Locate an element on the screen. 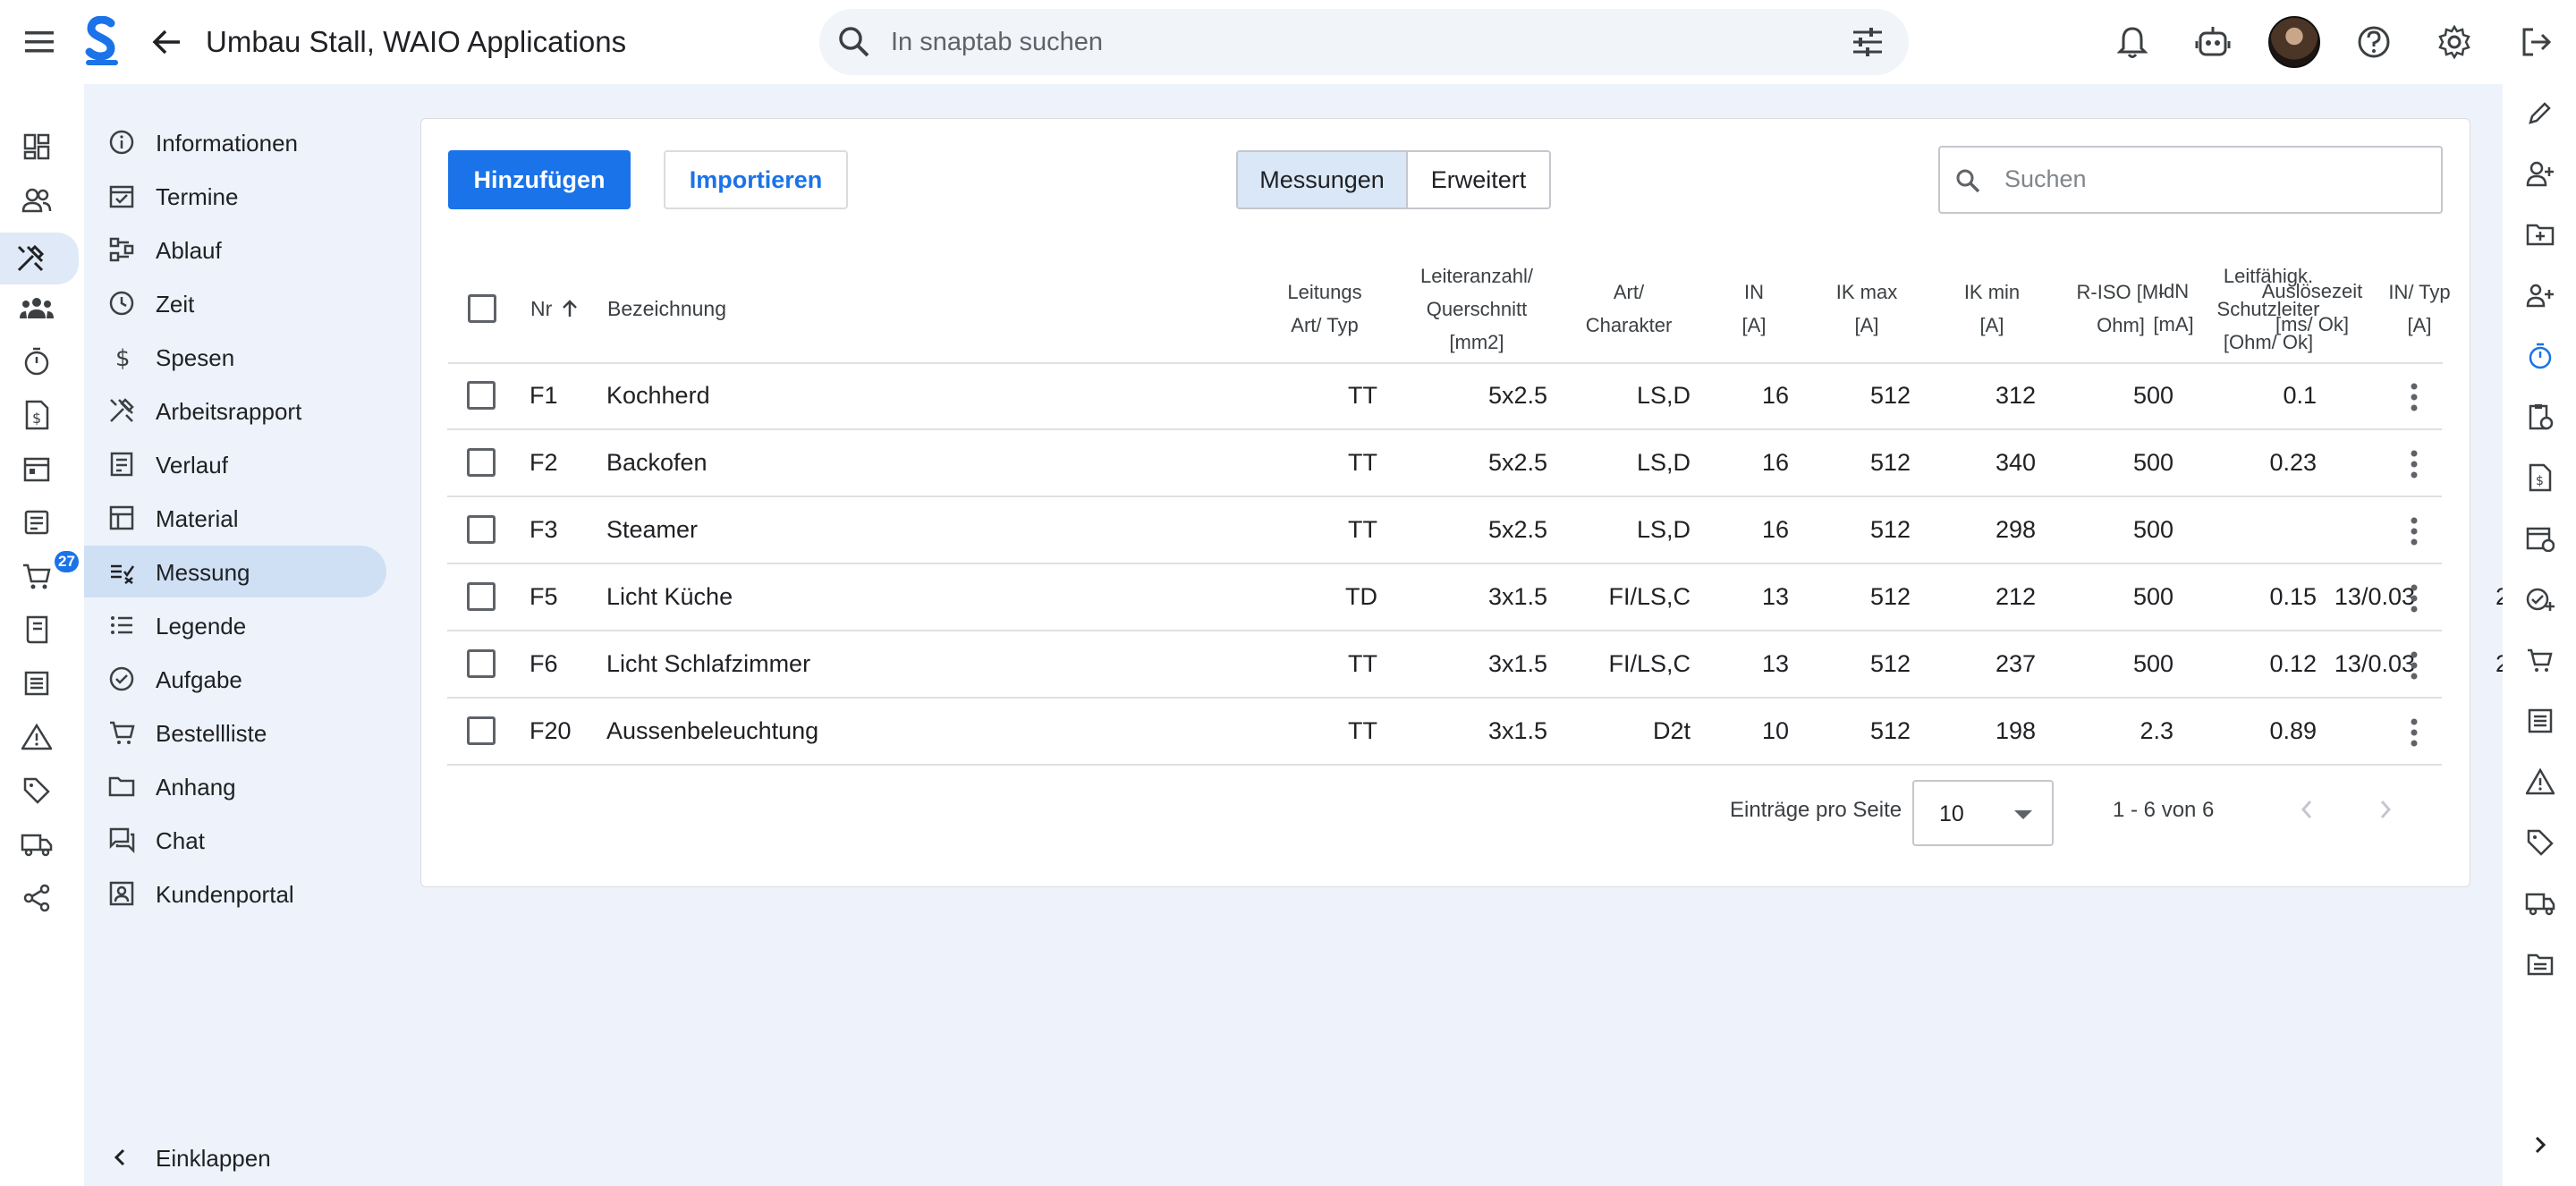 The image size is (2576, 1186). subnav-item-termine: Termine is located at coordinates (235, 196).